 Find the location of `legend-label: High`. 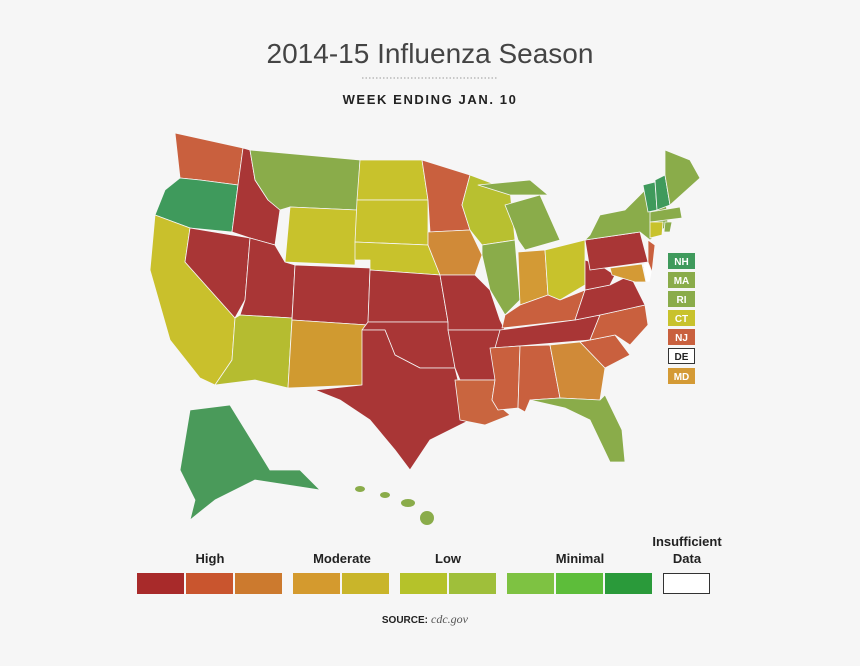

legend-label: High is located at coordinates (210, 558).